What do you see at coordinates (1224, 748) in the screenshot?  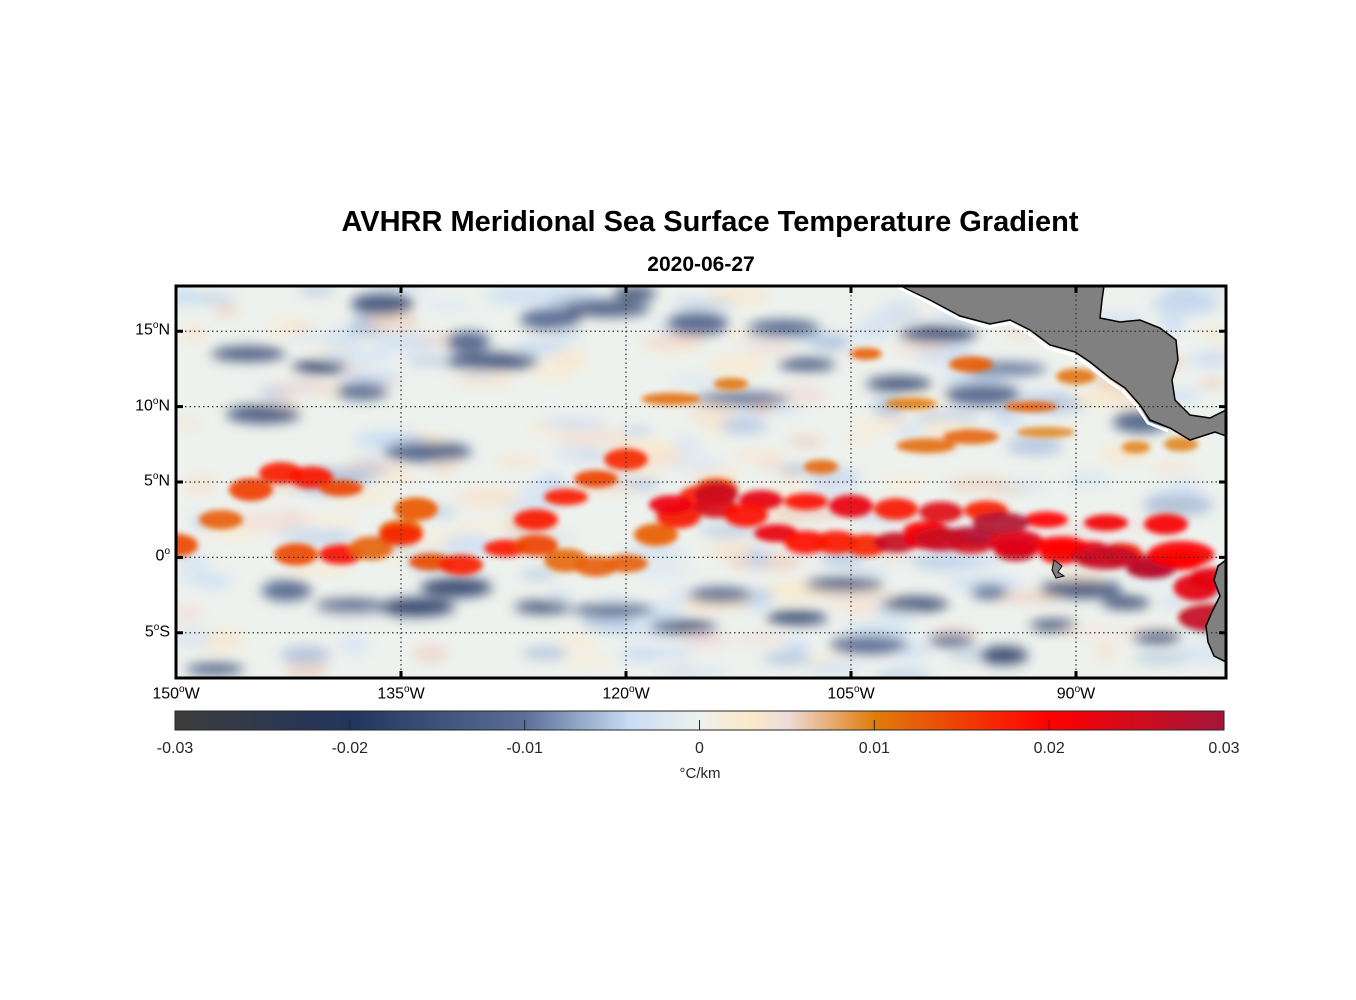 I see `colorbar-tick-label: 0.03` at bounding box center [1224, 748].